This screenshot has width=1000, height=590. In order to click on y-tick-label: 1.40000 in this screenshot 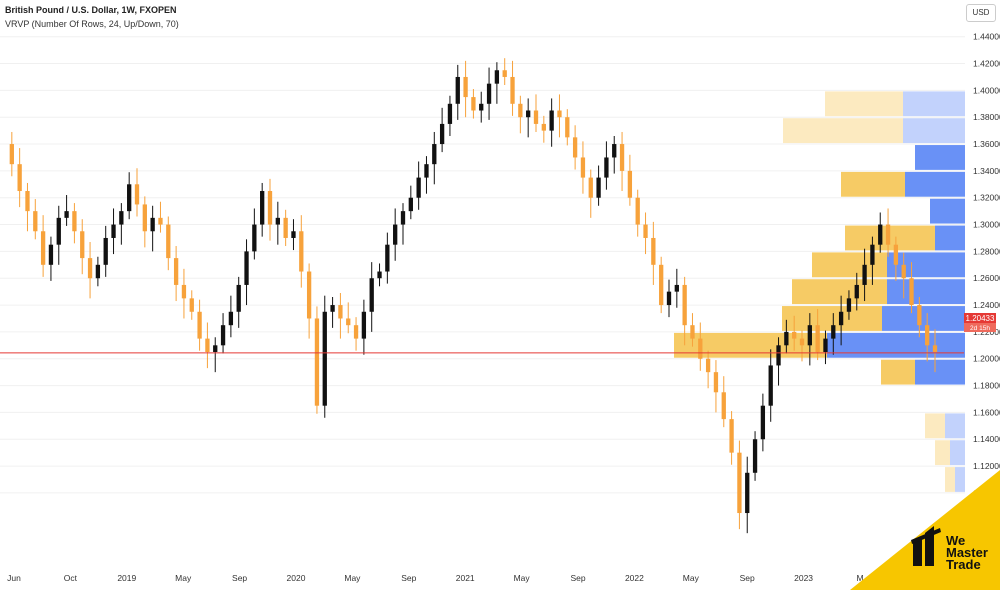, I will do `click(986, 90)`.